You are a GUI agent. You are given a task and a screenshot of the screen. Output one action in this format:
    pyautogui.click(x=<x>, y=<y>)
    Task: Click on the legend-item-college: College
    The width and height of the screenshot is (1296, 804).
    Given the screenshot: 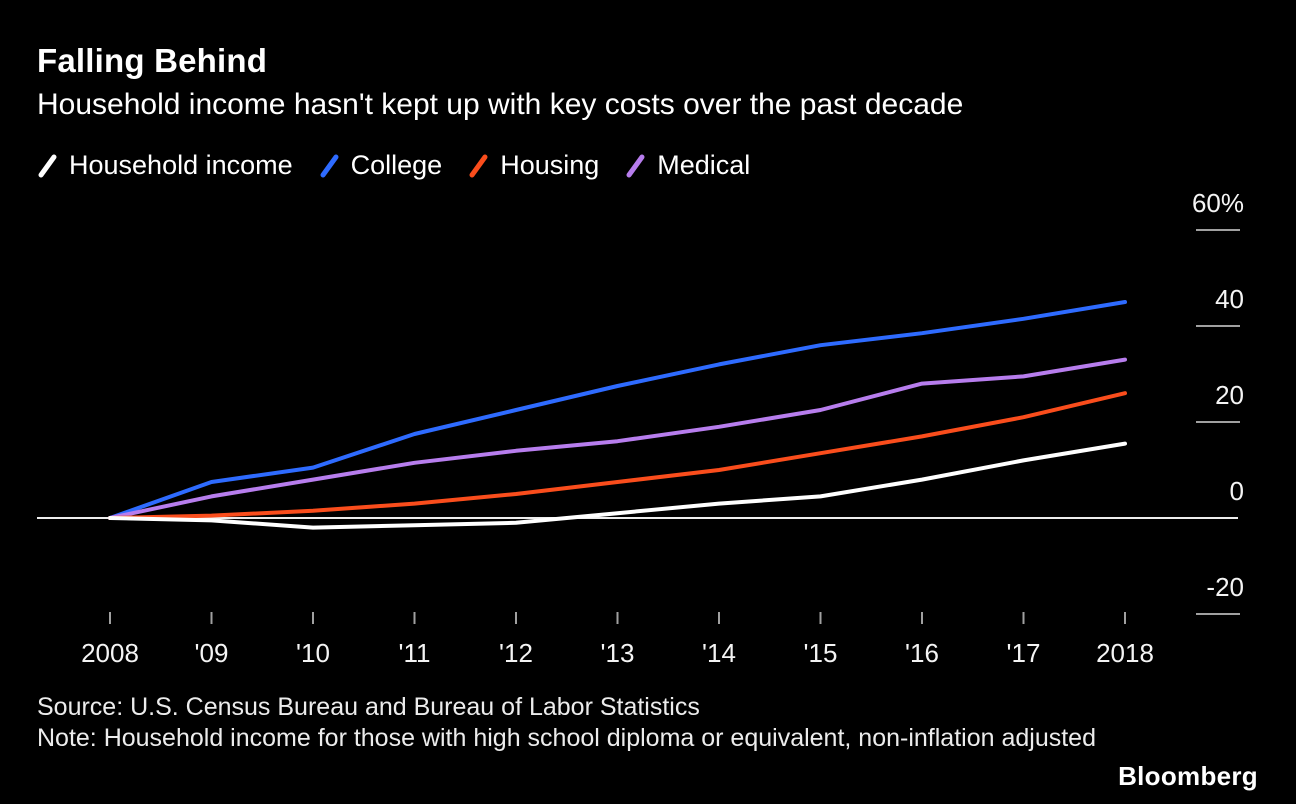 What is the action you would take?
    pyautogui.click(x=381, y=165)
    